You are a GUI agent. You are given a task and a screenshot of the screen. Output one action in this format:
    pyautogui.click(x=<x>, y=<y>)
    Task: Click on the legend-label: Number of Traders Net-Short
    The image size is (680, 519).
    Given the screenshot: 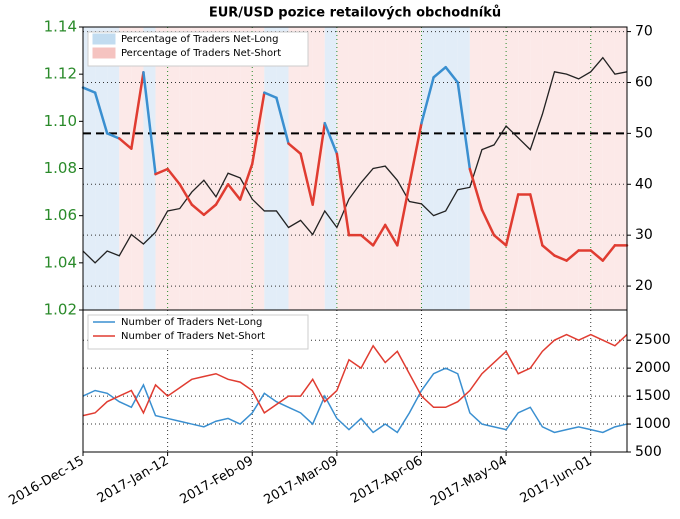 What is the action you would take?
    pyautogui.click(x=193, y=336)
    